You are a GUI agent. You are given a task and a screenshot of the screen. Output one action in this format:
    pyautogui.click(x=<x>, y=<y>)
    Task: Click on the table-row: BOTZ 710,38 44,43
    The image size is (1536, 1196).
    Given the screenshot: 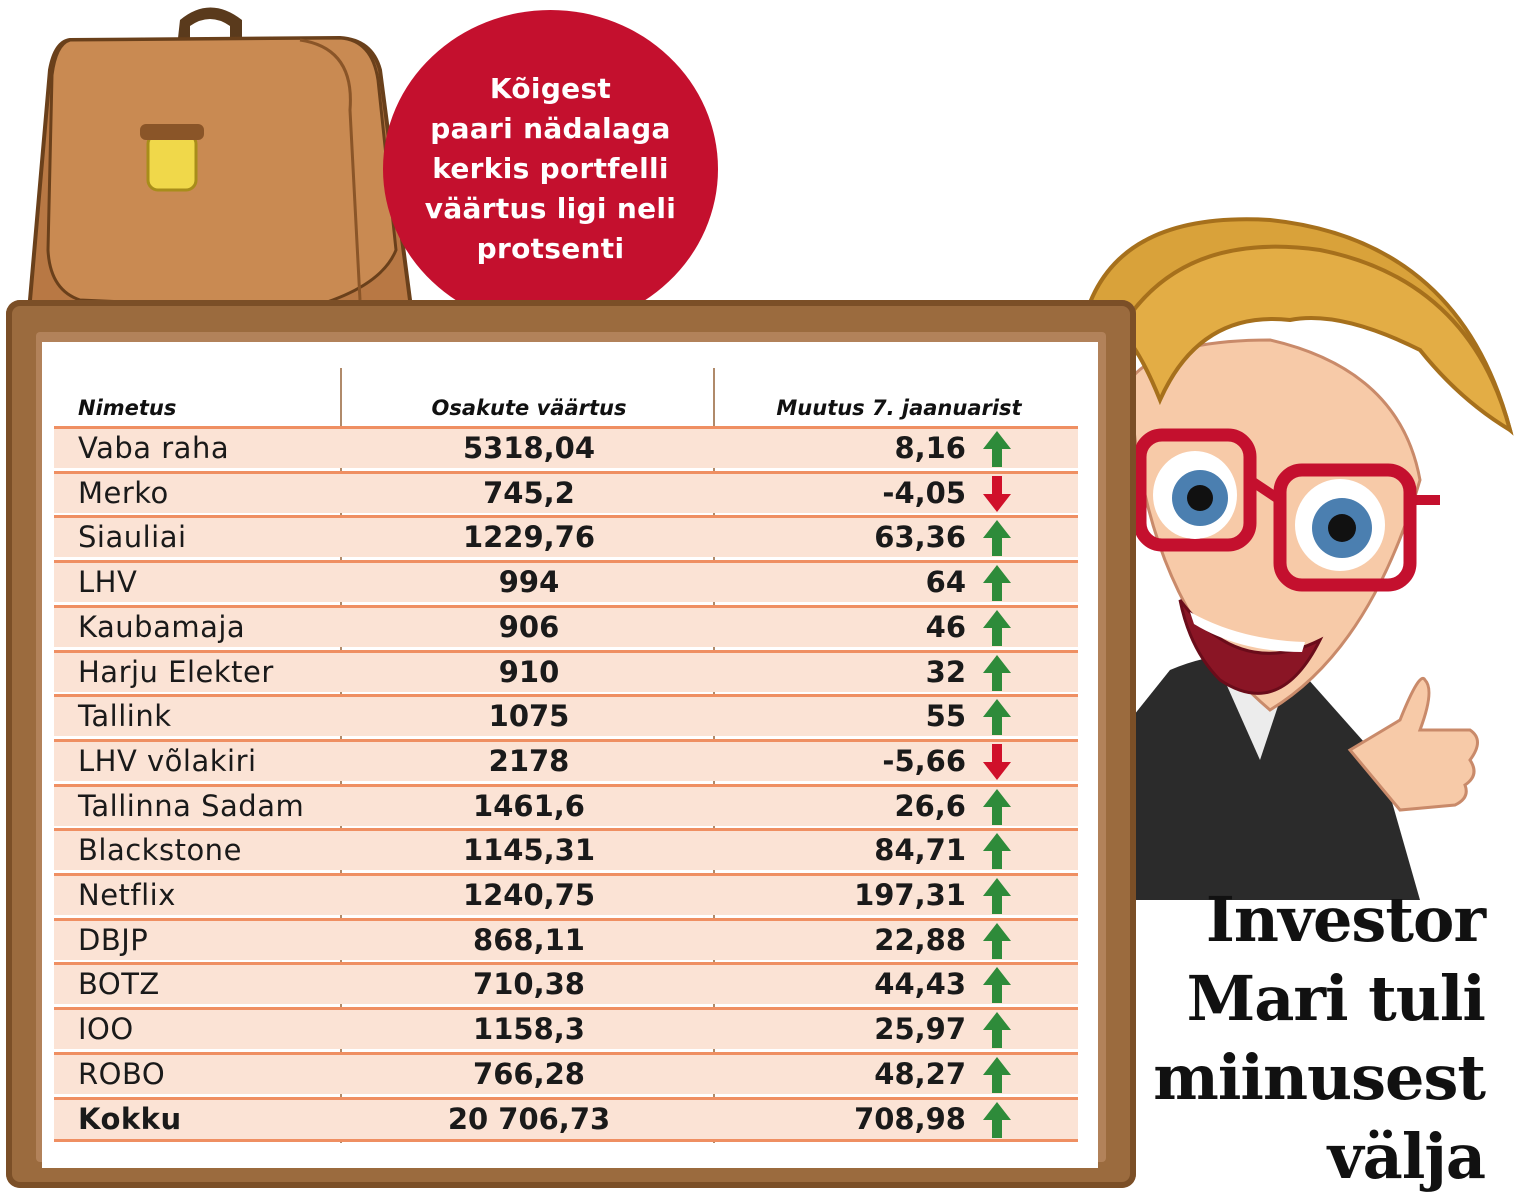 What is the action you would take?
    pyautogui.click(x=566, y=984)
    